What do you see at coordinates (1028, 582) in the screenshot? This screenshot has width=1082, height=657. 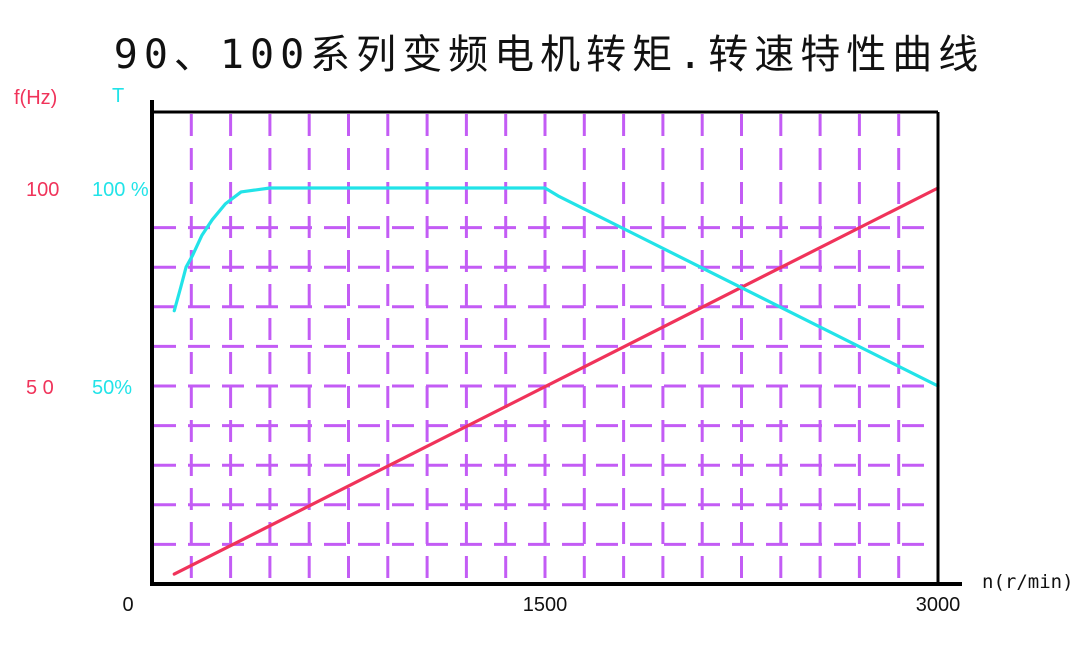 I see `x-axis-label: n(r/min)` at bounding box center [1028, 582].